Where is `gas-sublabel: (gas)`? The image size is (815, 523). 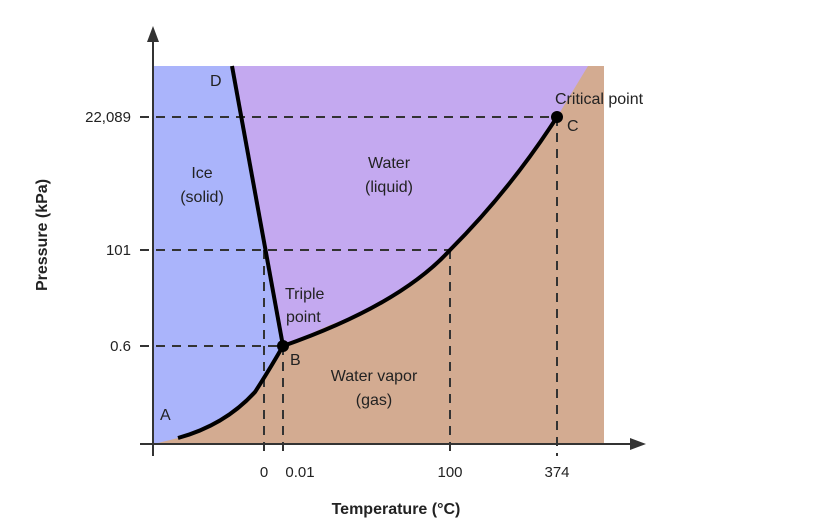 gas-sublabel: (gas) is located at coordinates (374, 400).